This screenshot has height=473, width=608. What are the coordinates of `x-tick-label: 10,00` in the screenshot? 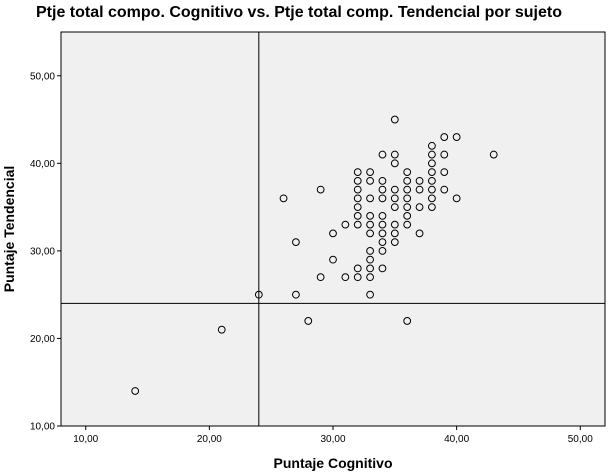 It's located at (85, 439).